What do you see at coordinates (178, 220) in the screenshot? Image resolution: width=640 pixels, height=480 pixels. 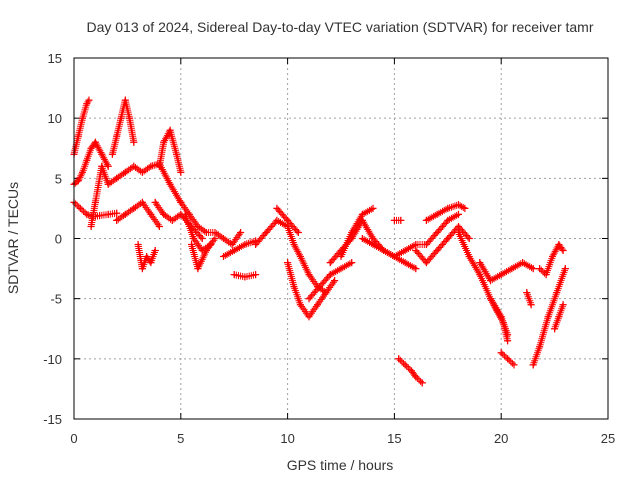 I see `series-sat-i` at bounding box center [178, 220].